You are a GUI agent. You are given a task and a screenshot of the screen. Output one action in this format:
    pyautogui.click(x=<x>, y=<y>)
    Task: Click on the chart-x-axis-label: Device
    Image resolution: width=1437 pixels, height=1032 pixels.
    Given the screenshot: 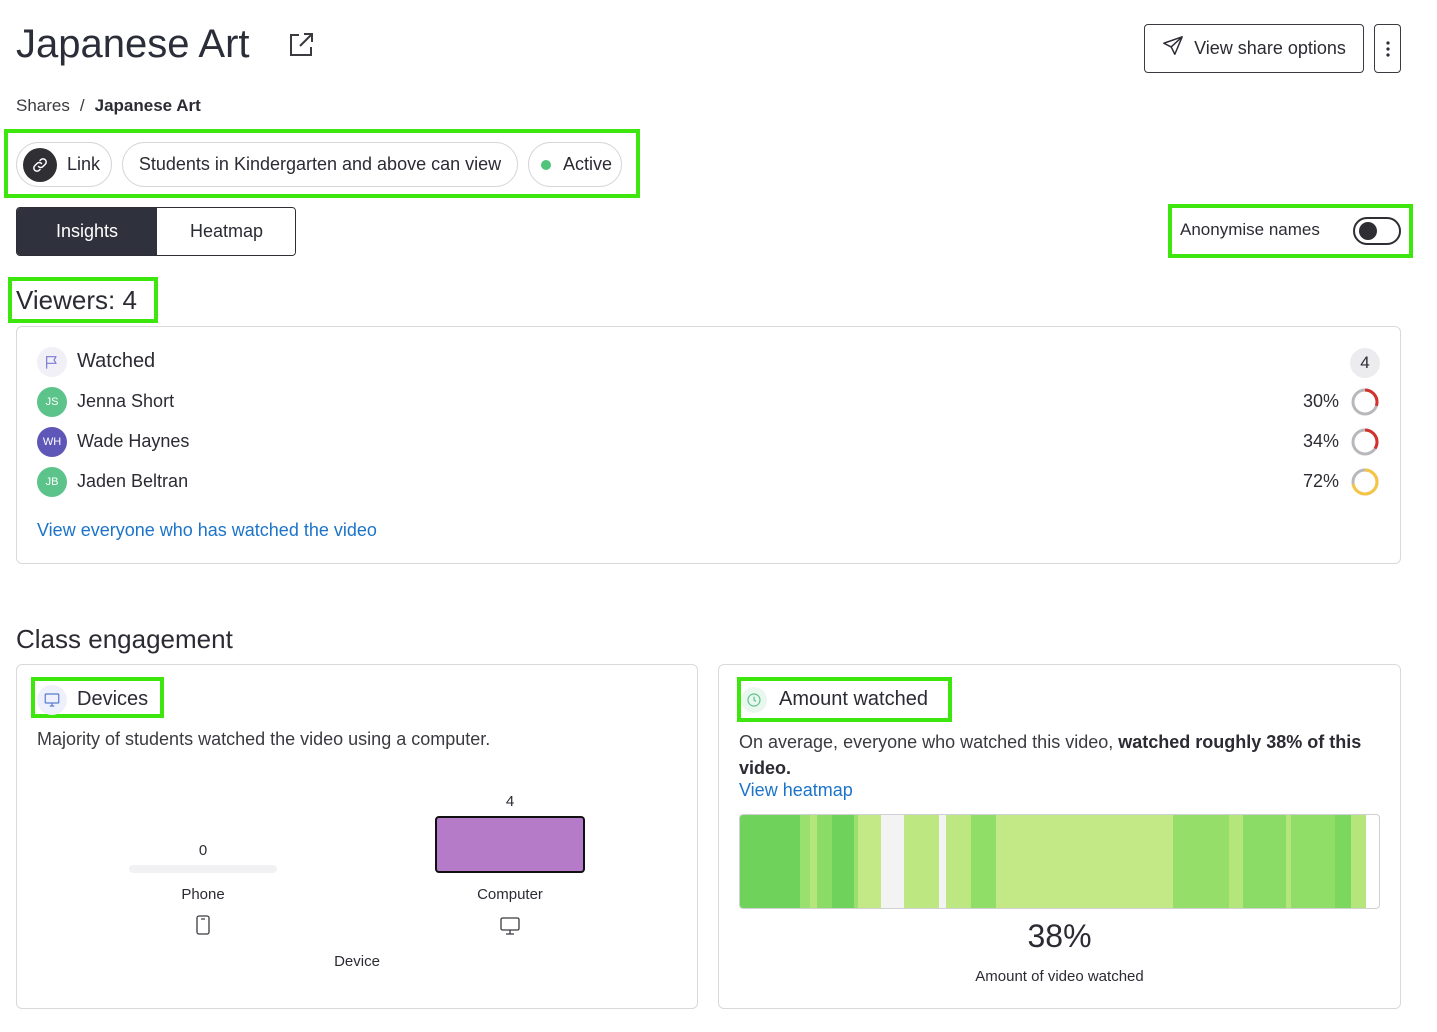 What is the action you would take?
    pyautogui.click(x=357, y=961)
    